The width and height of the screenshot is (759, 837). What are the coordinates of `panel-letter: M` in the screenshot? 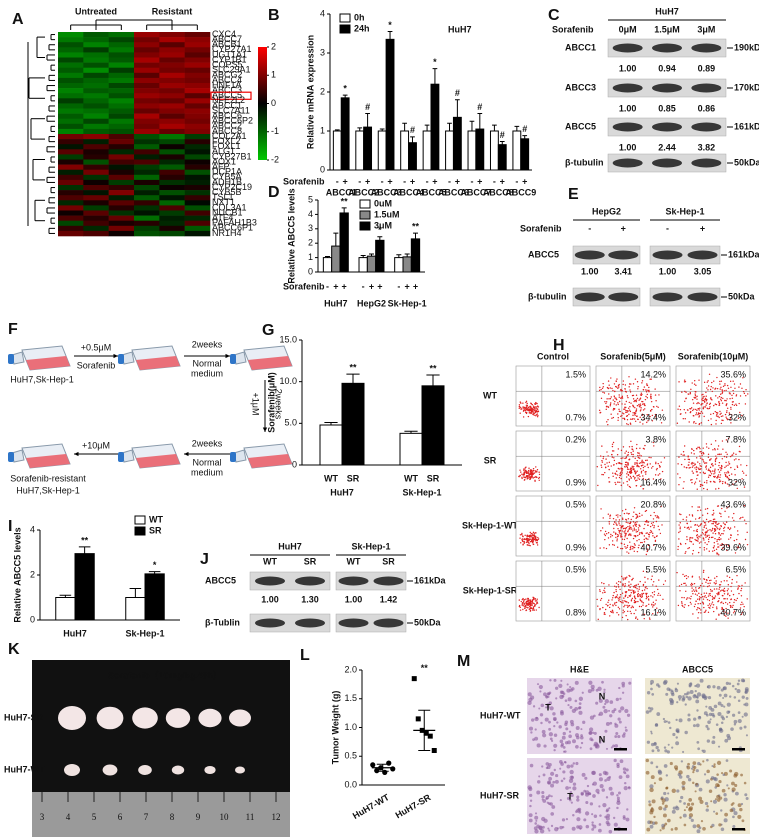 It's located at (463, 661).